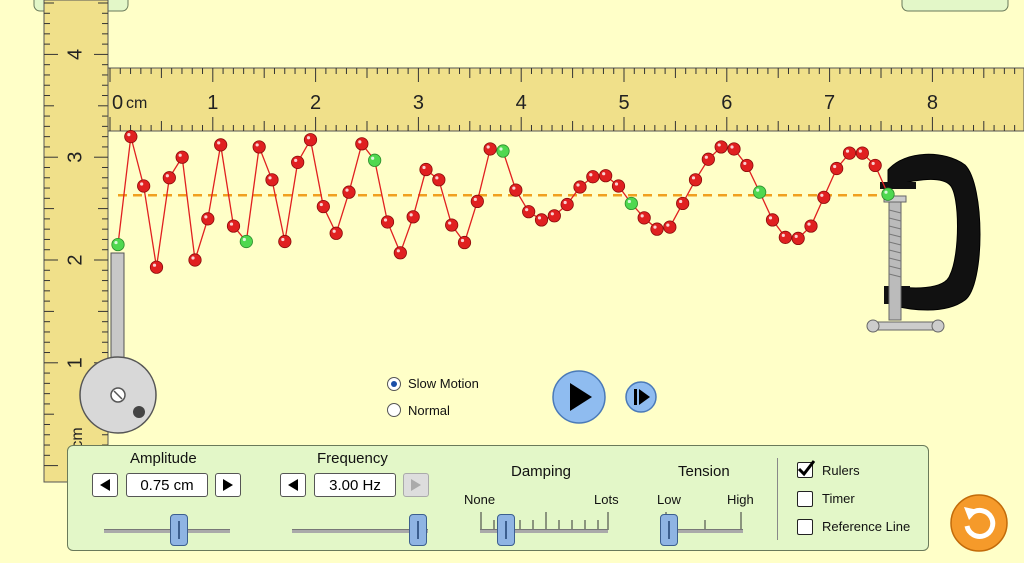  Describe the element at coordinates (806, 469) in the screenshot. I see `rulers-checkbox` at that location.